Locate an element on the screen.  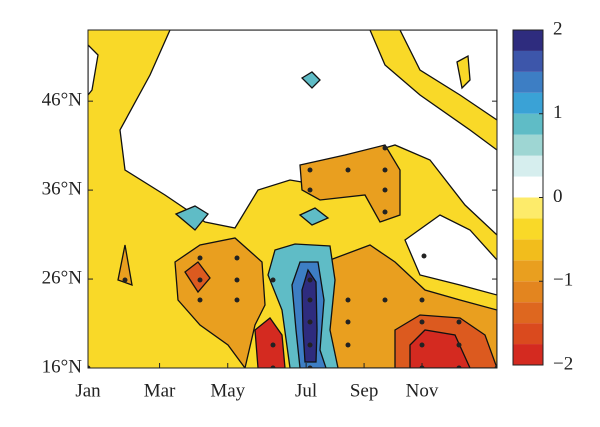
y-tick-label: 16°N is located at coordinates (62, 366).